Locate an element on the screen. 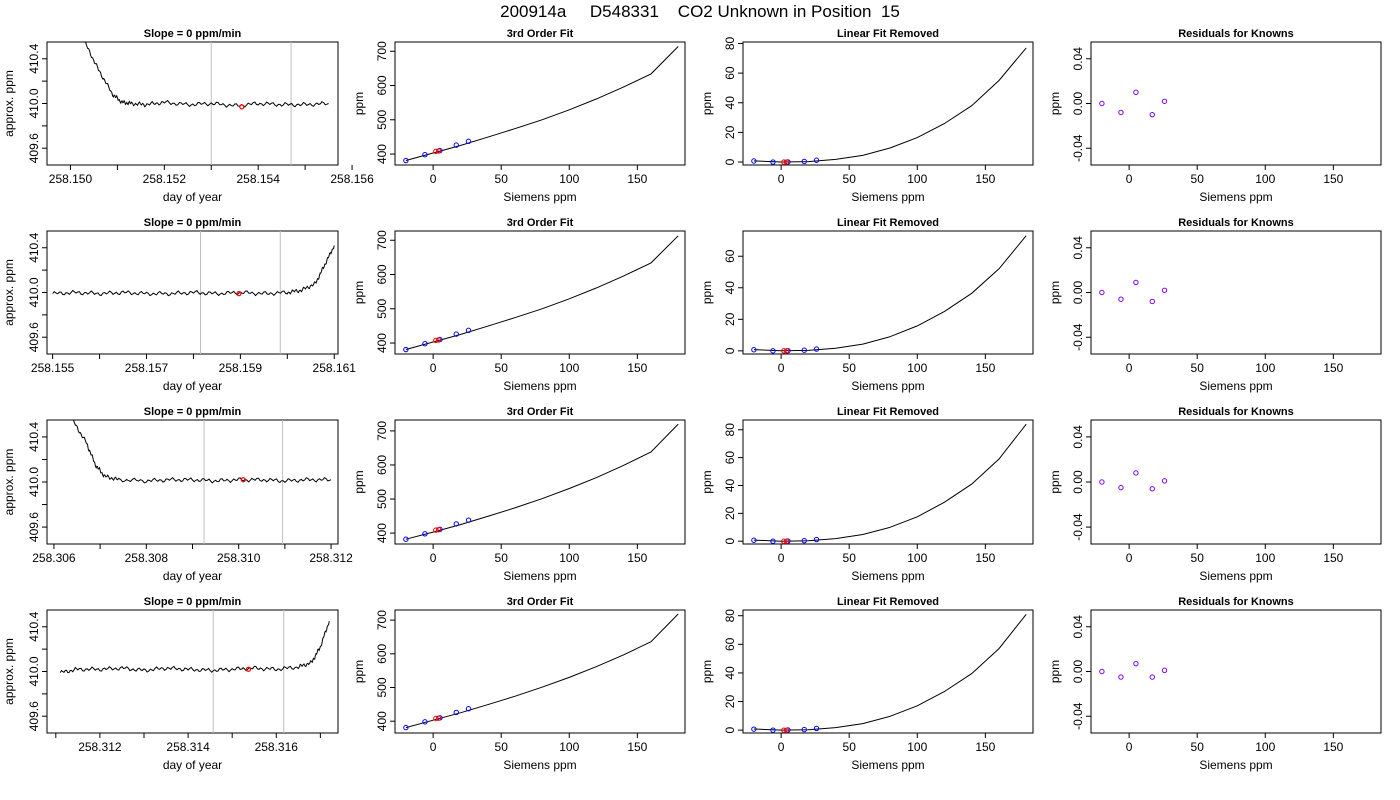 This screenshot has height=800, width=1400. x-tick-label: 258.316 is located at coordinates (277, 747).